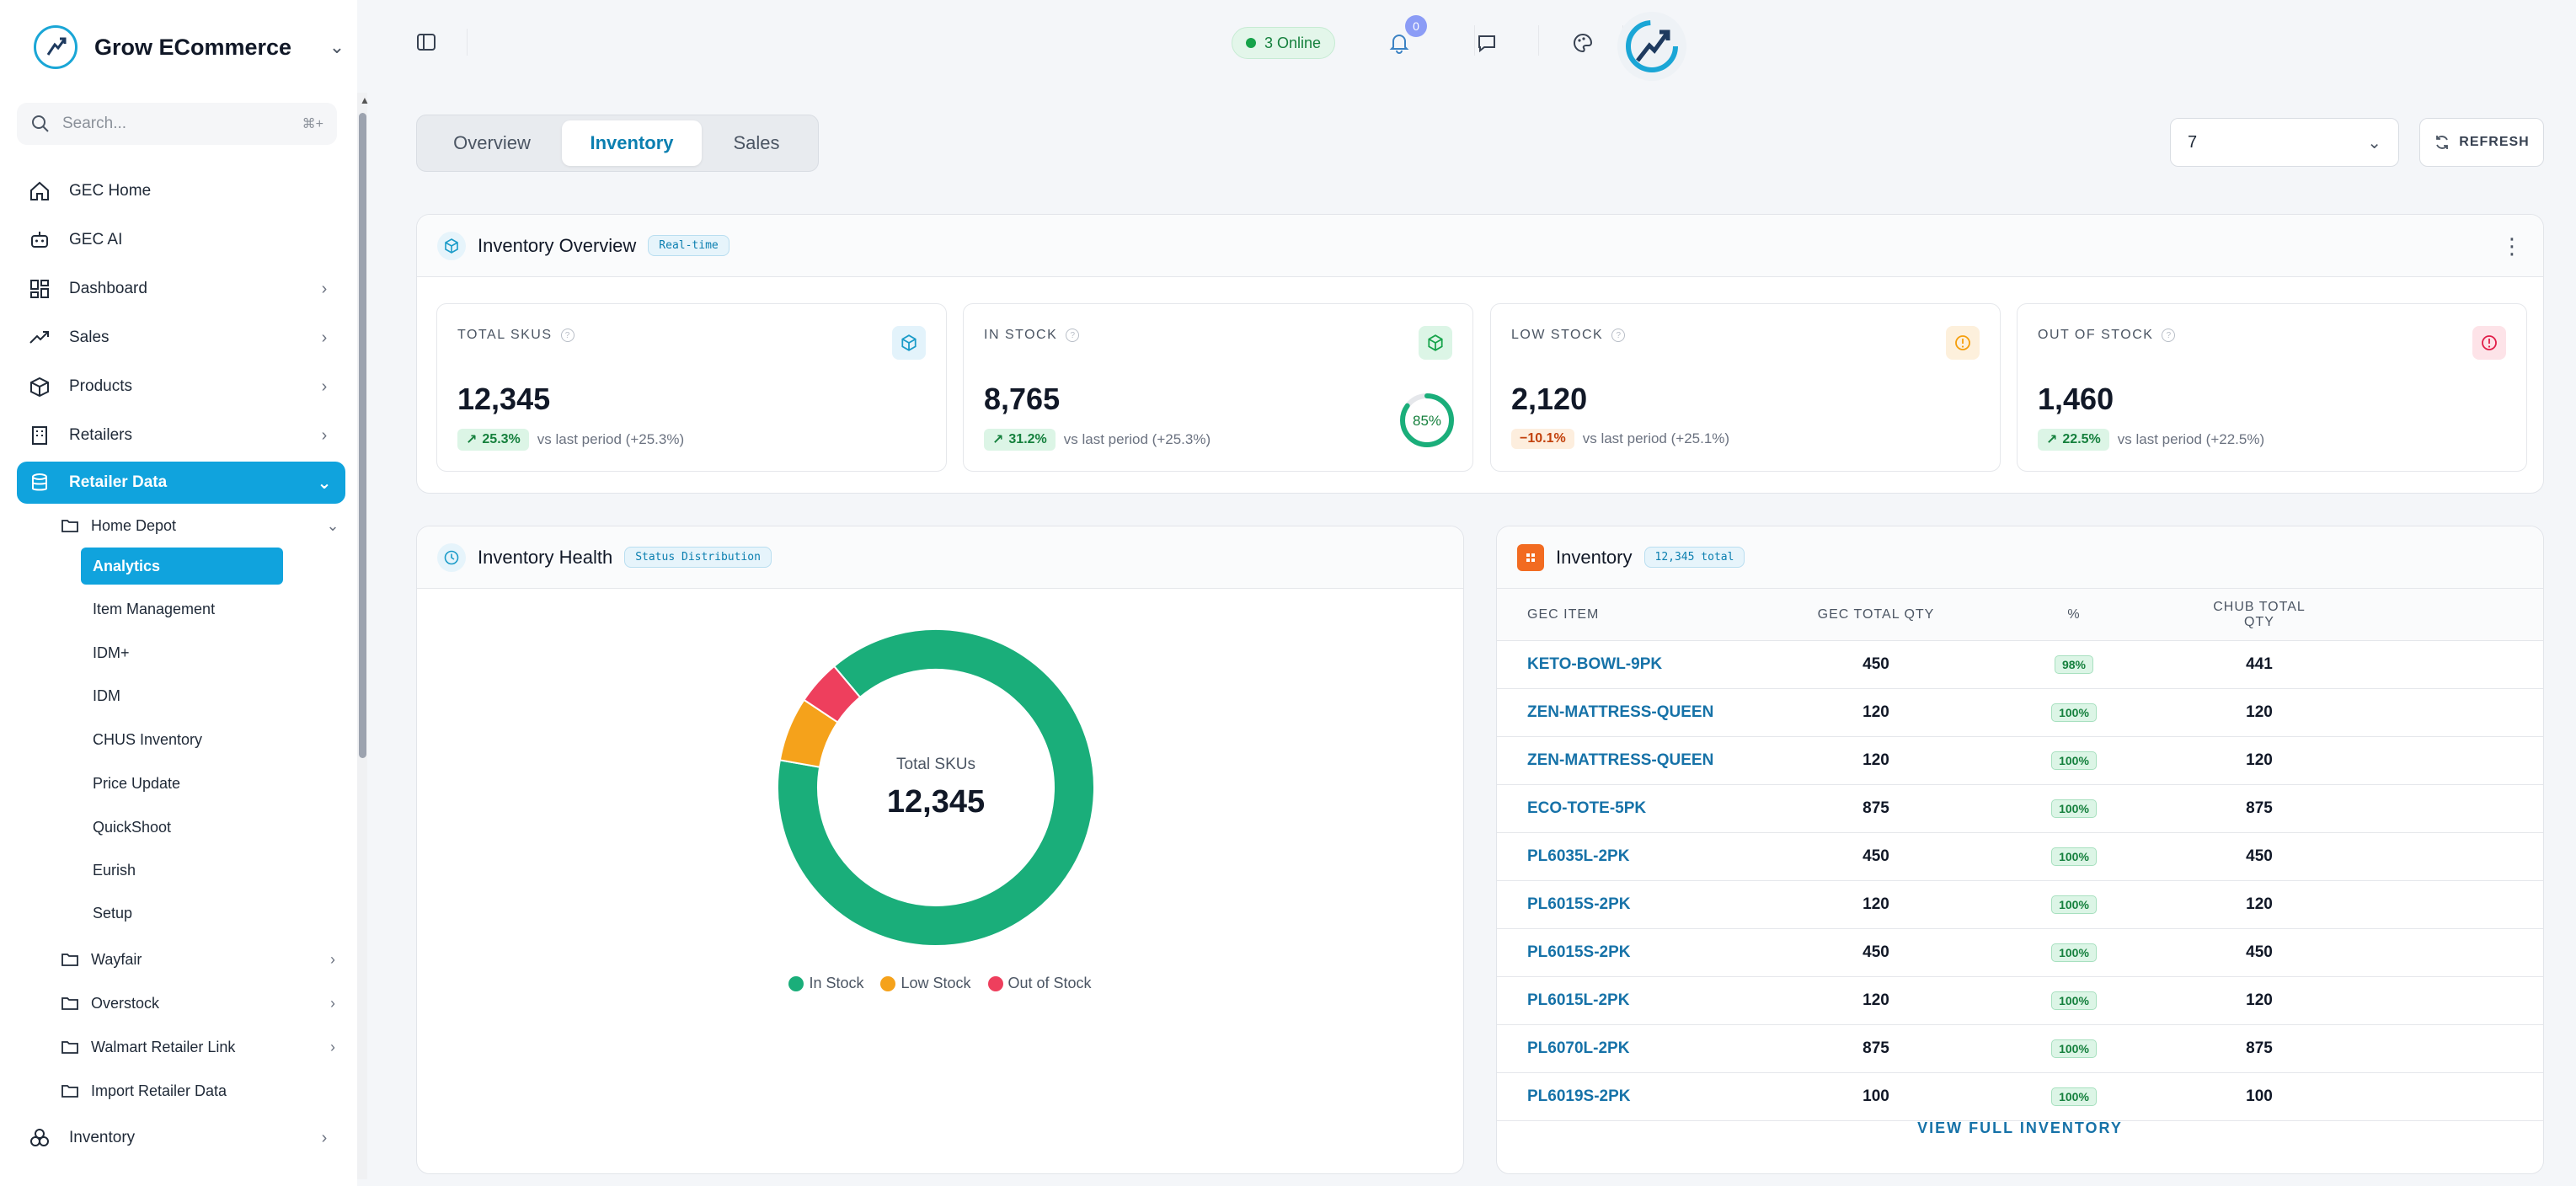  What do you see at coordinates (632, 143) in the screenshot?
I see `tab-inventory: Inventory` at bounding box center [632, 143].